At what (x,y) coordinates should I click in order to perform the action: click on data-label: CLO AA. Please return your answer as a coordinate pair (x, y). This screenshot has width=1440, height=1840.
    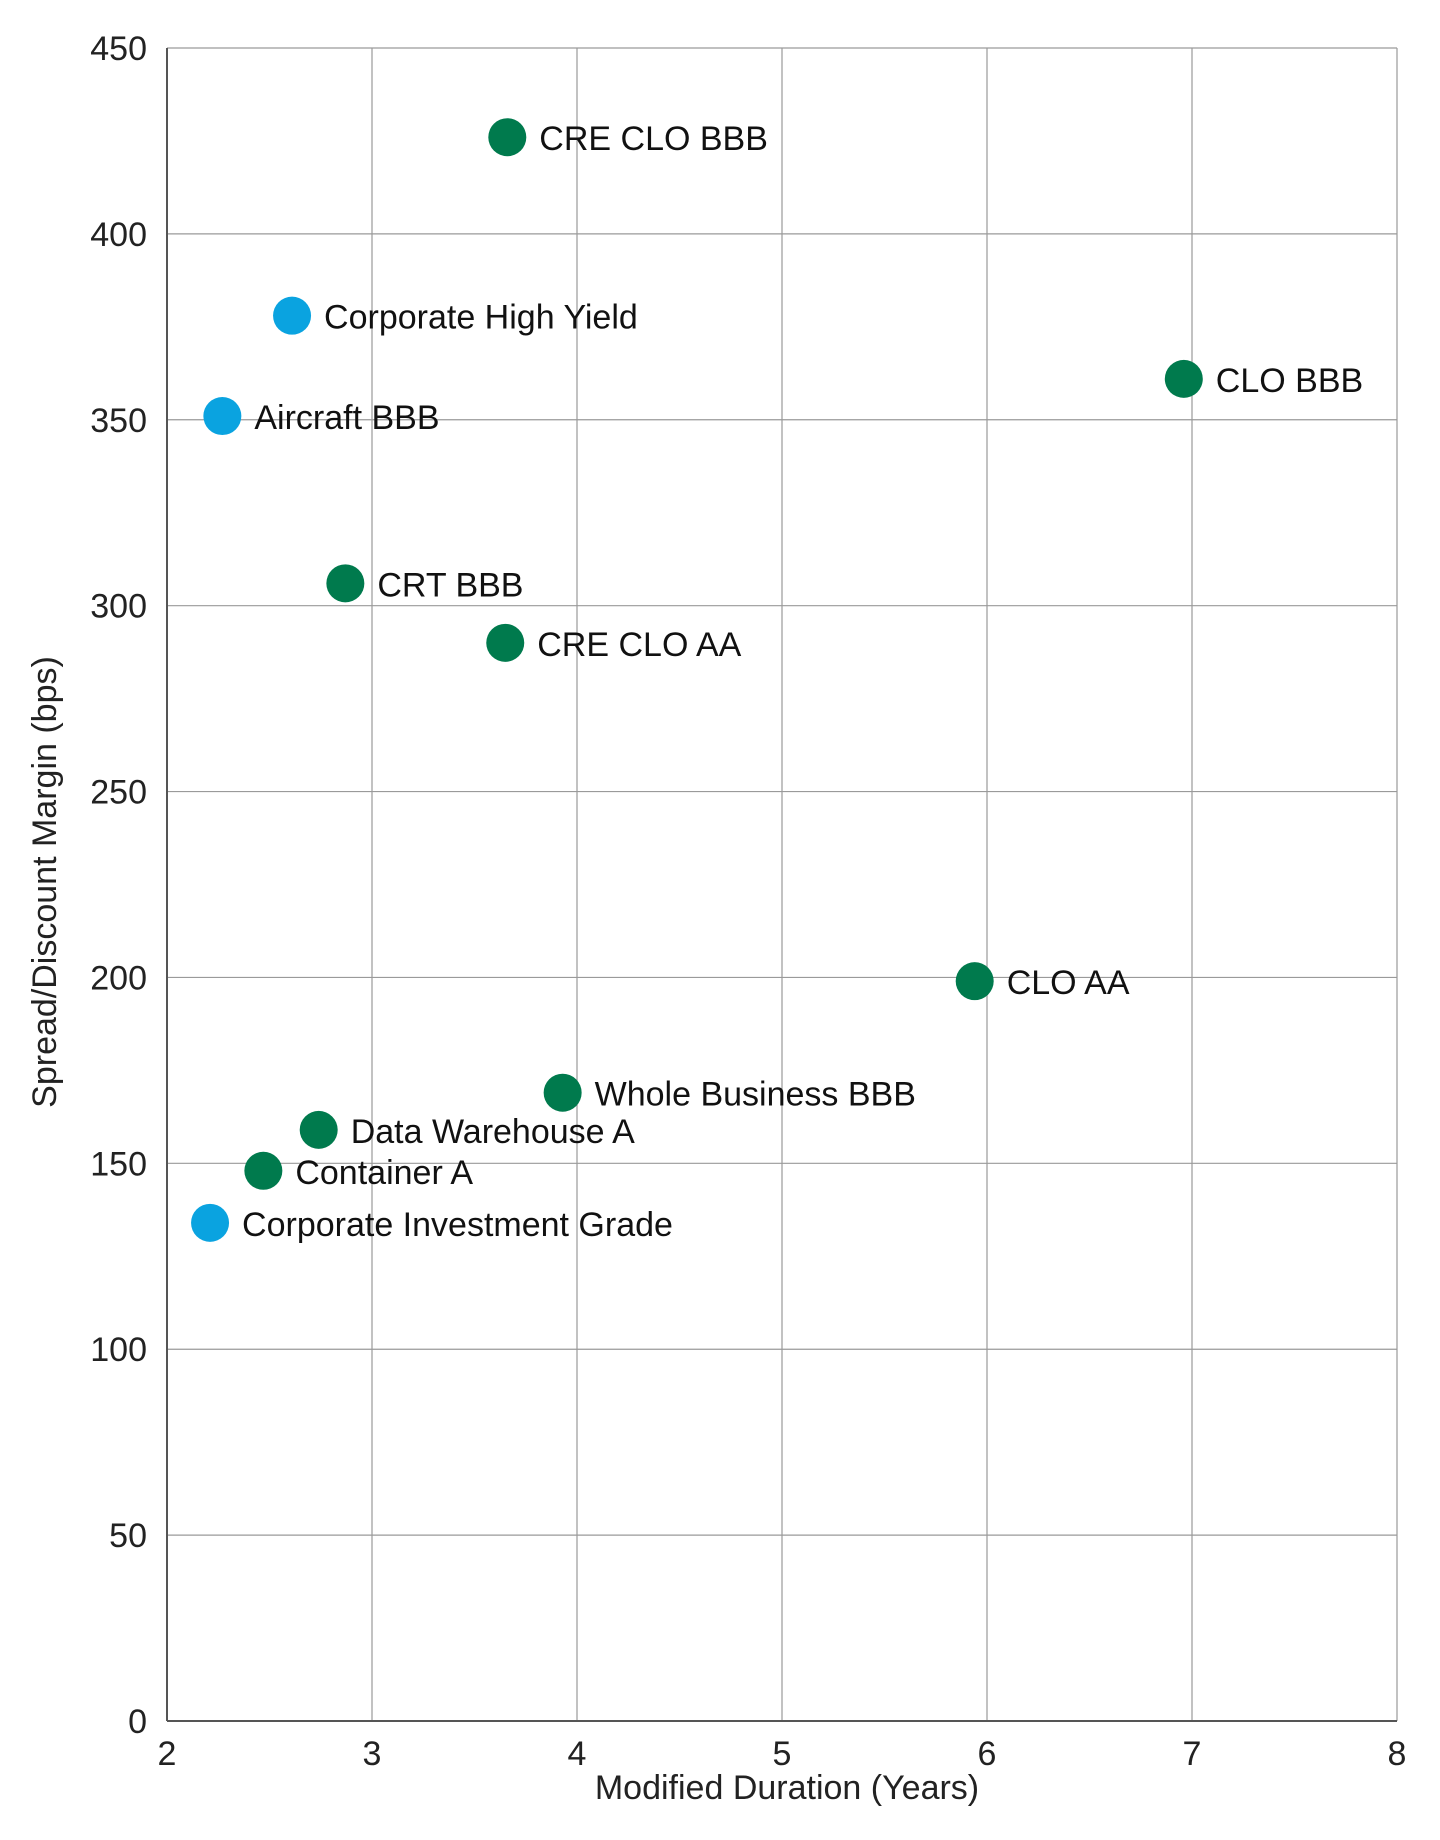
    Looking at the image, I should click on (1068, 983).